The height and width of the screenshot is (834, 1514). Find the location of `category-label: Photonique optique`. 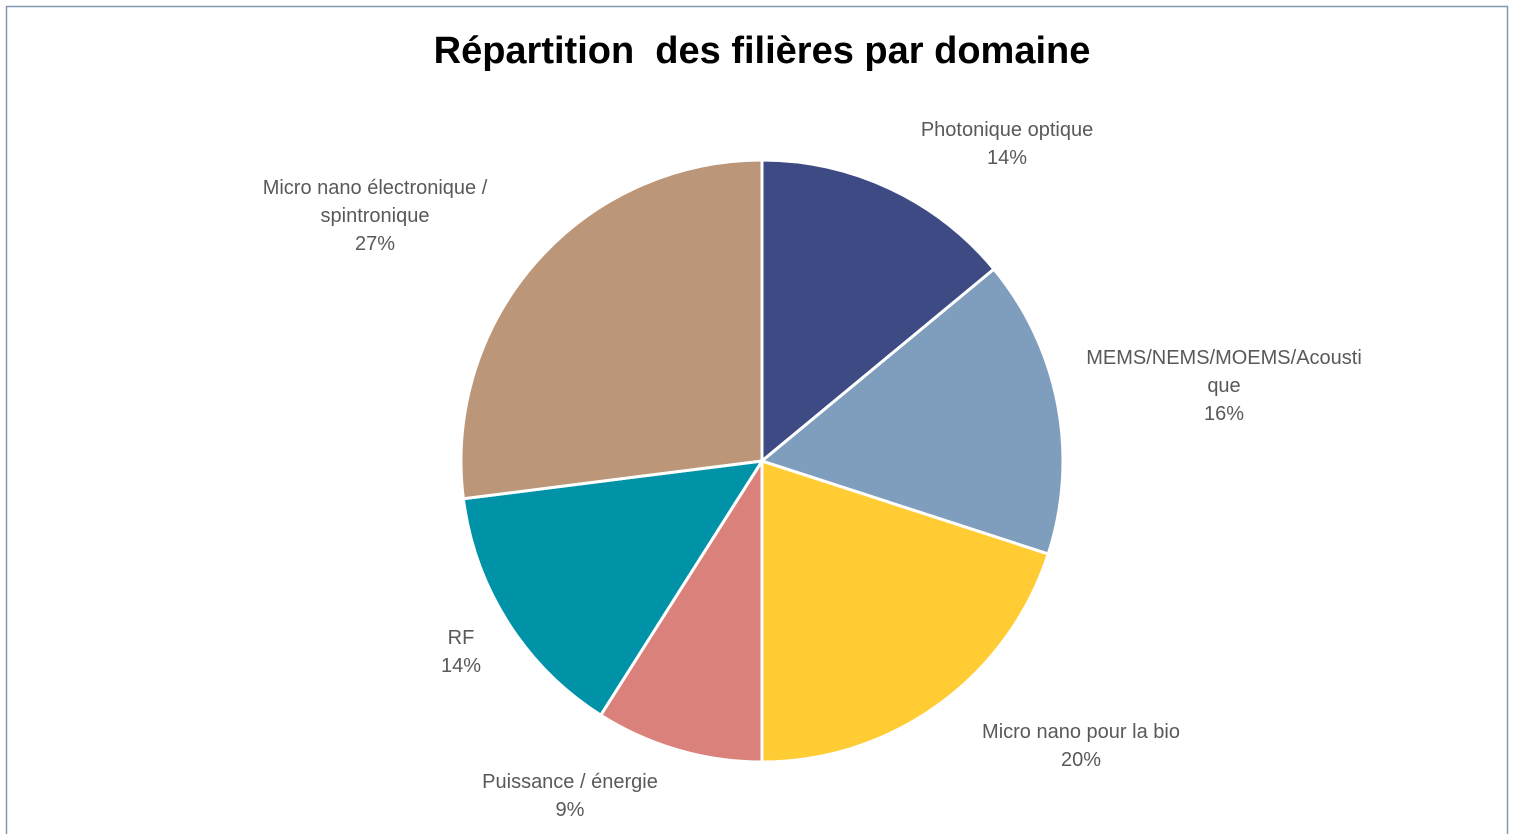

category-label: Photonique optique is located at coordinates (1007, 130).